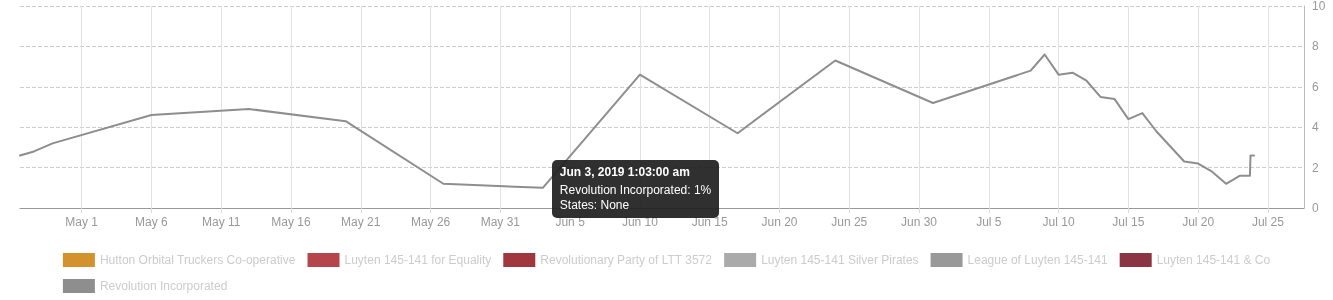  Describe the element at coordinates (1315, 86) in the screenshot. I see `y-tick-label: 6` at that location.